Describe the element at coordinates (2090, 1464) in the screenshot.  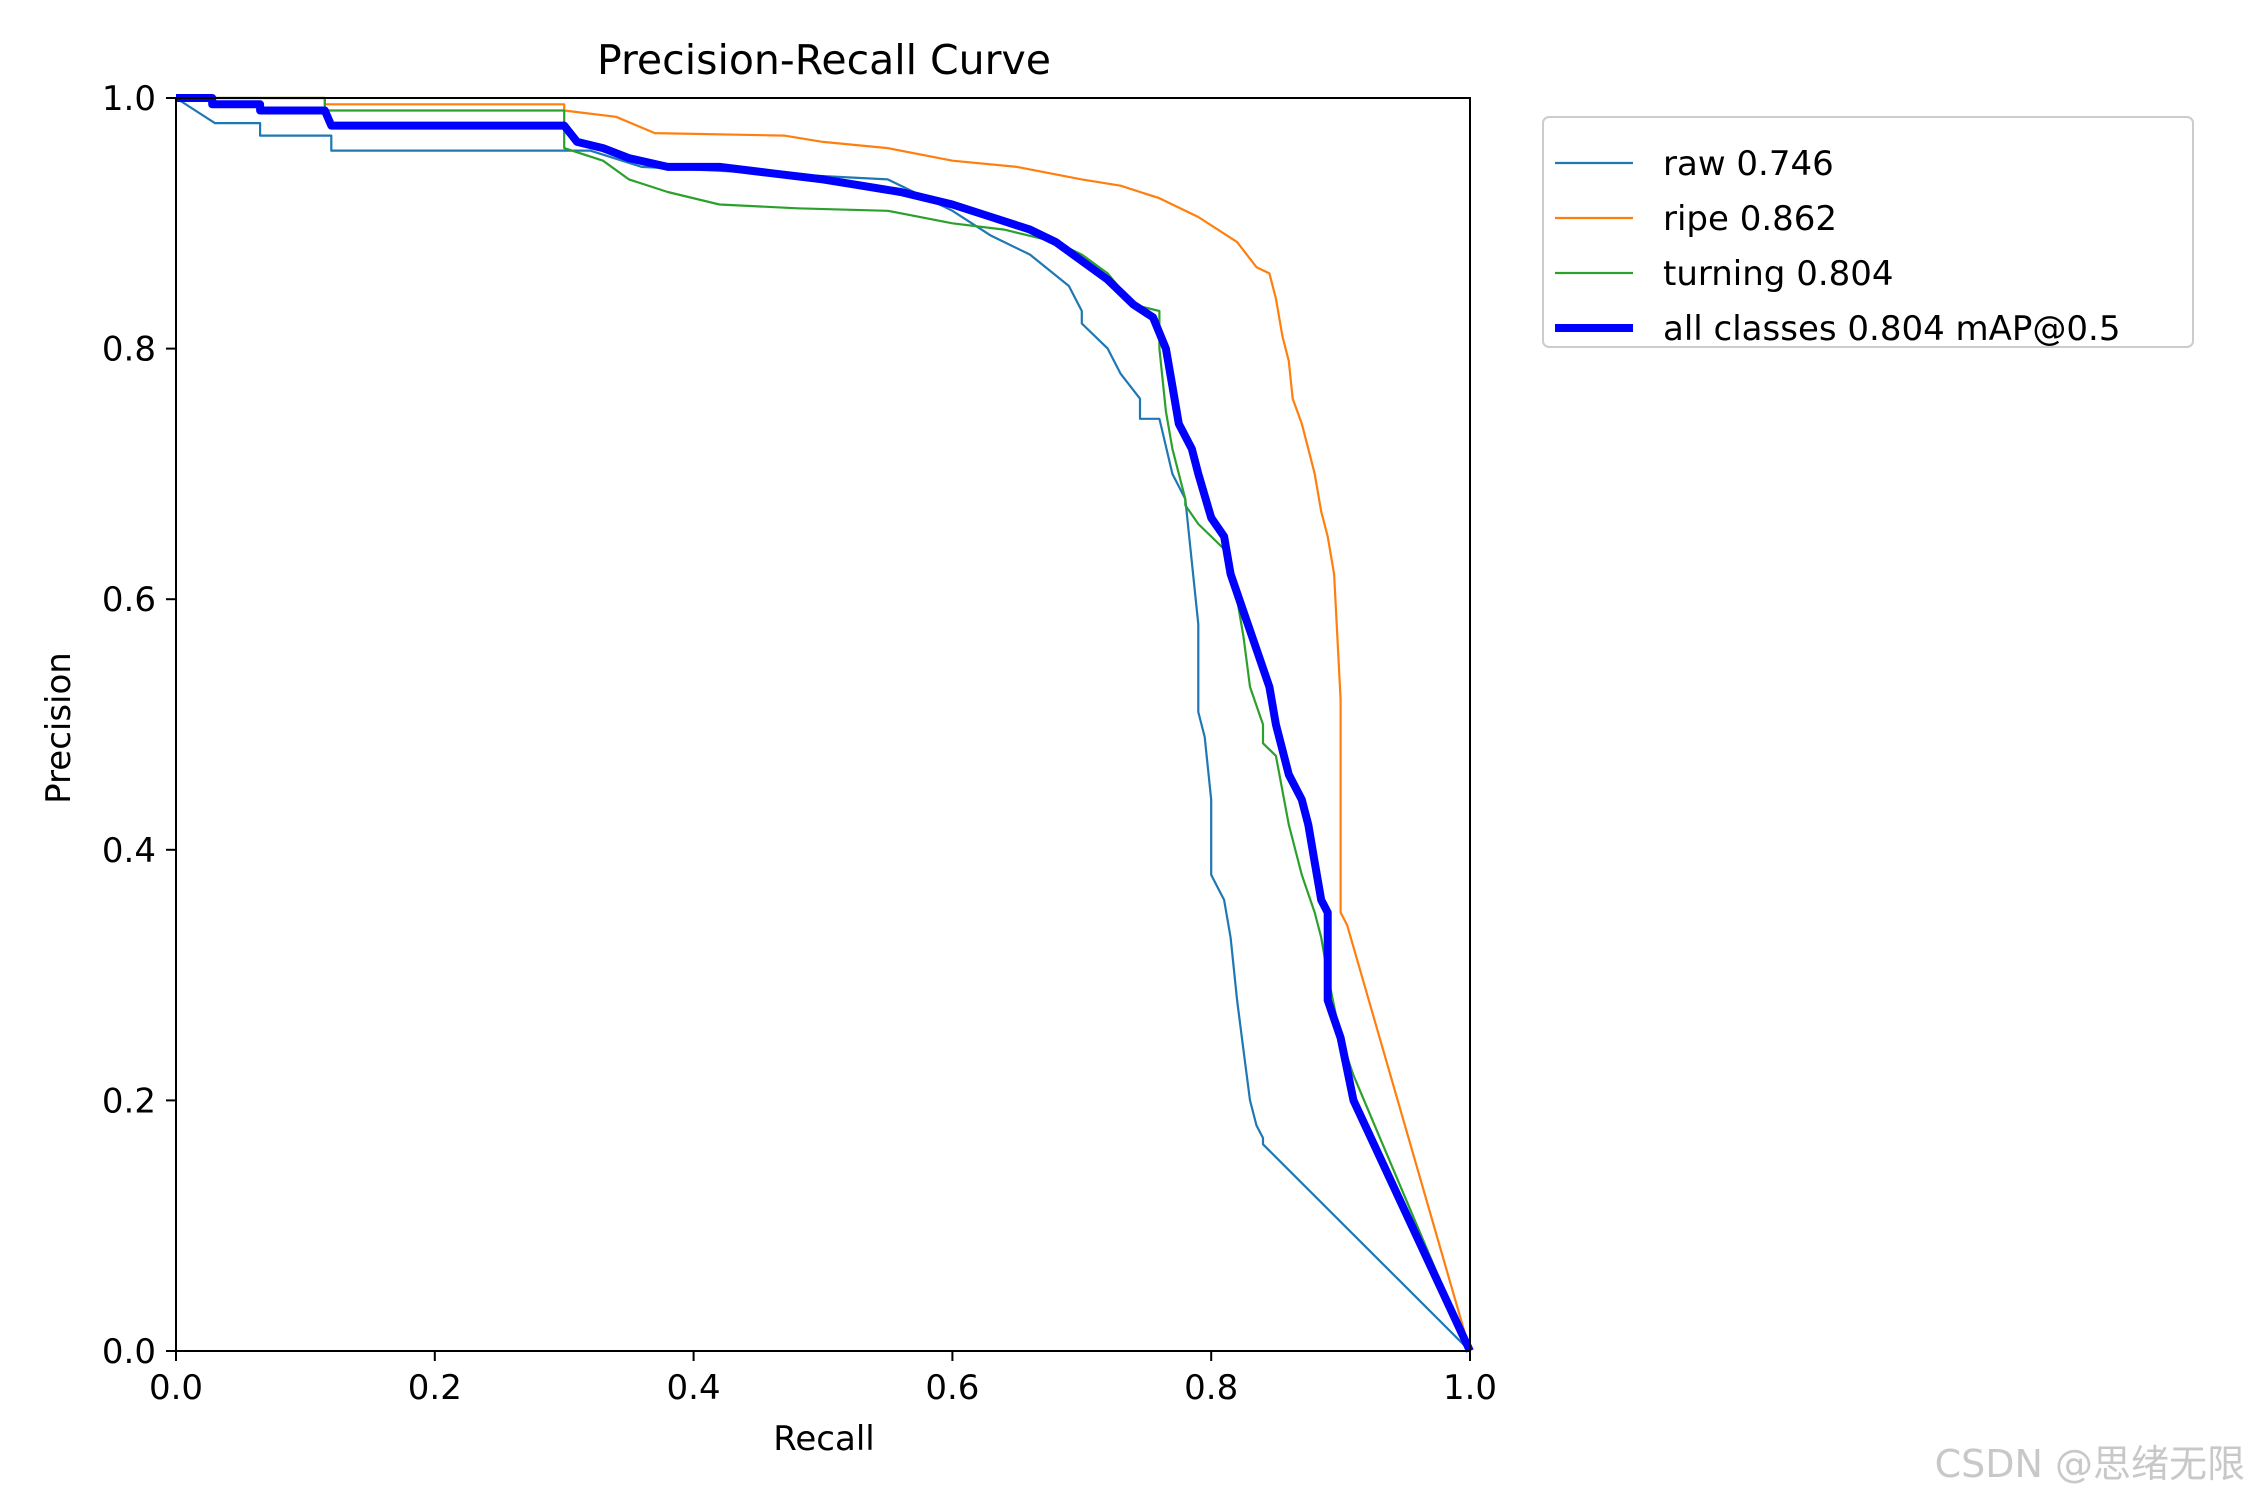
I see `watermark: CSDN @思绪无限` at that location.